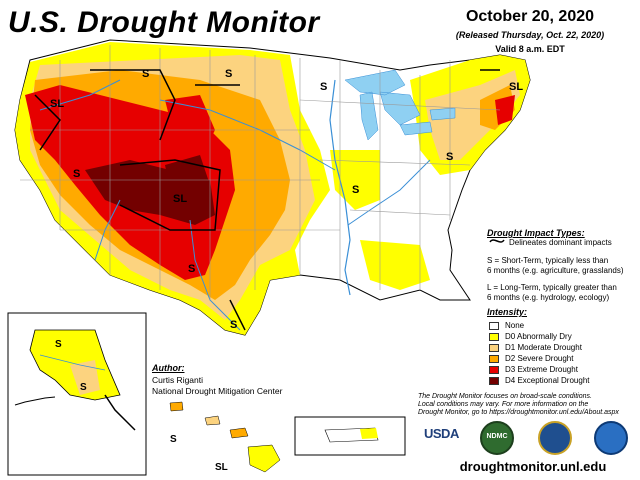 This screenshot has height=480, width=640. What do you see at coordinates (494, 380) in the screenshot?
I see `legend-swatch-d4` at bounding box center [494, 380].